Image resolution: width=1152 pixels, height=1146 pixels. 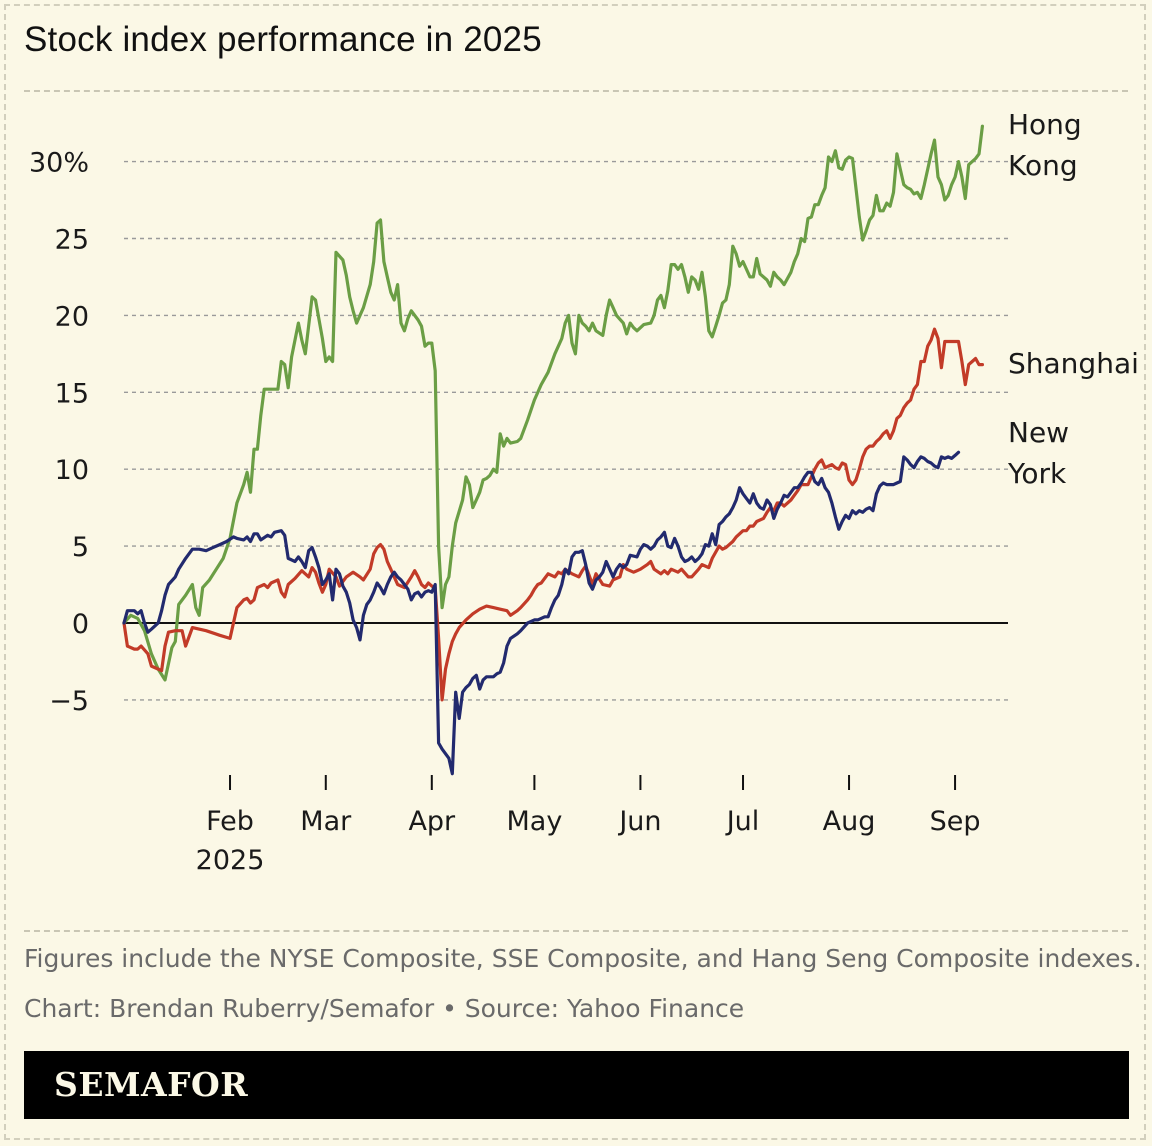 What do you see at coordinates (639, 821) in the screenshot?
I see `x-tick-label: Jun` at bounding box center [639, 821].